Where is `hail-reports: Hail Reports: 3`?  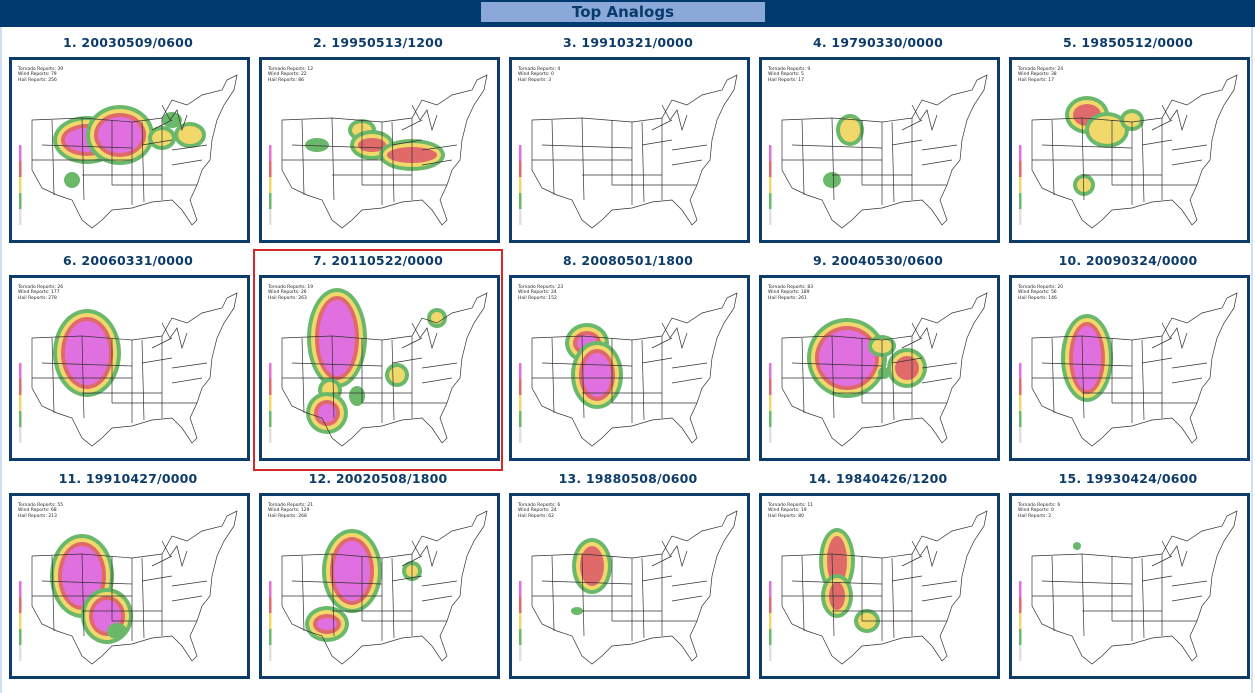
hail-reports: Hail Reports: 3 is located at coordinates (535, 80).